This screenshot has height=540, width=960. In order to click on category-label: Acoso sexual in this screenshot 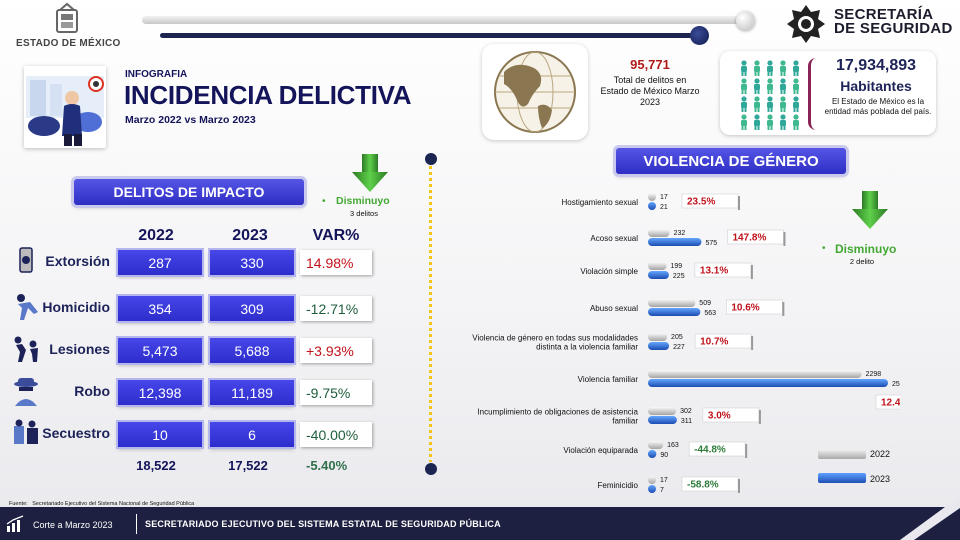, I will do `click(614, 238)`.